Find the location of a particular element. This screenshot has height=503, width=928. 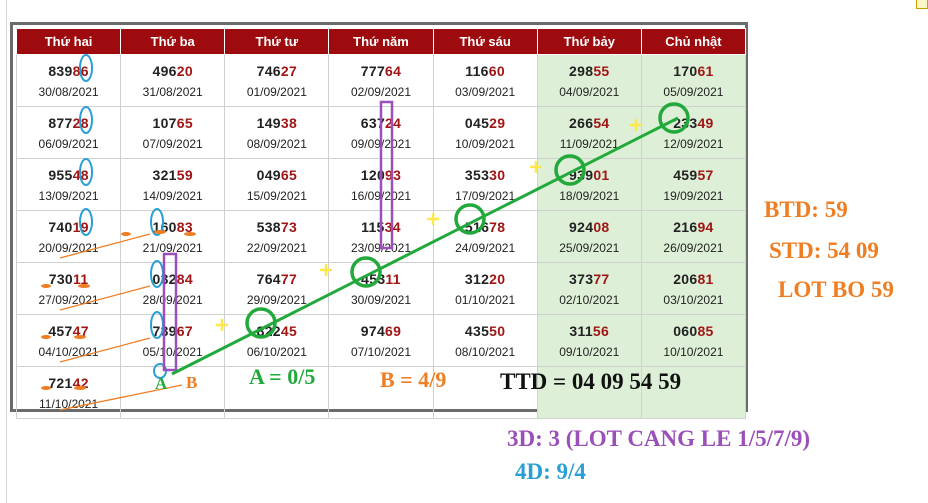

result-number-tail: 86 is located at coordinates (80, 70).